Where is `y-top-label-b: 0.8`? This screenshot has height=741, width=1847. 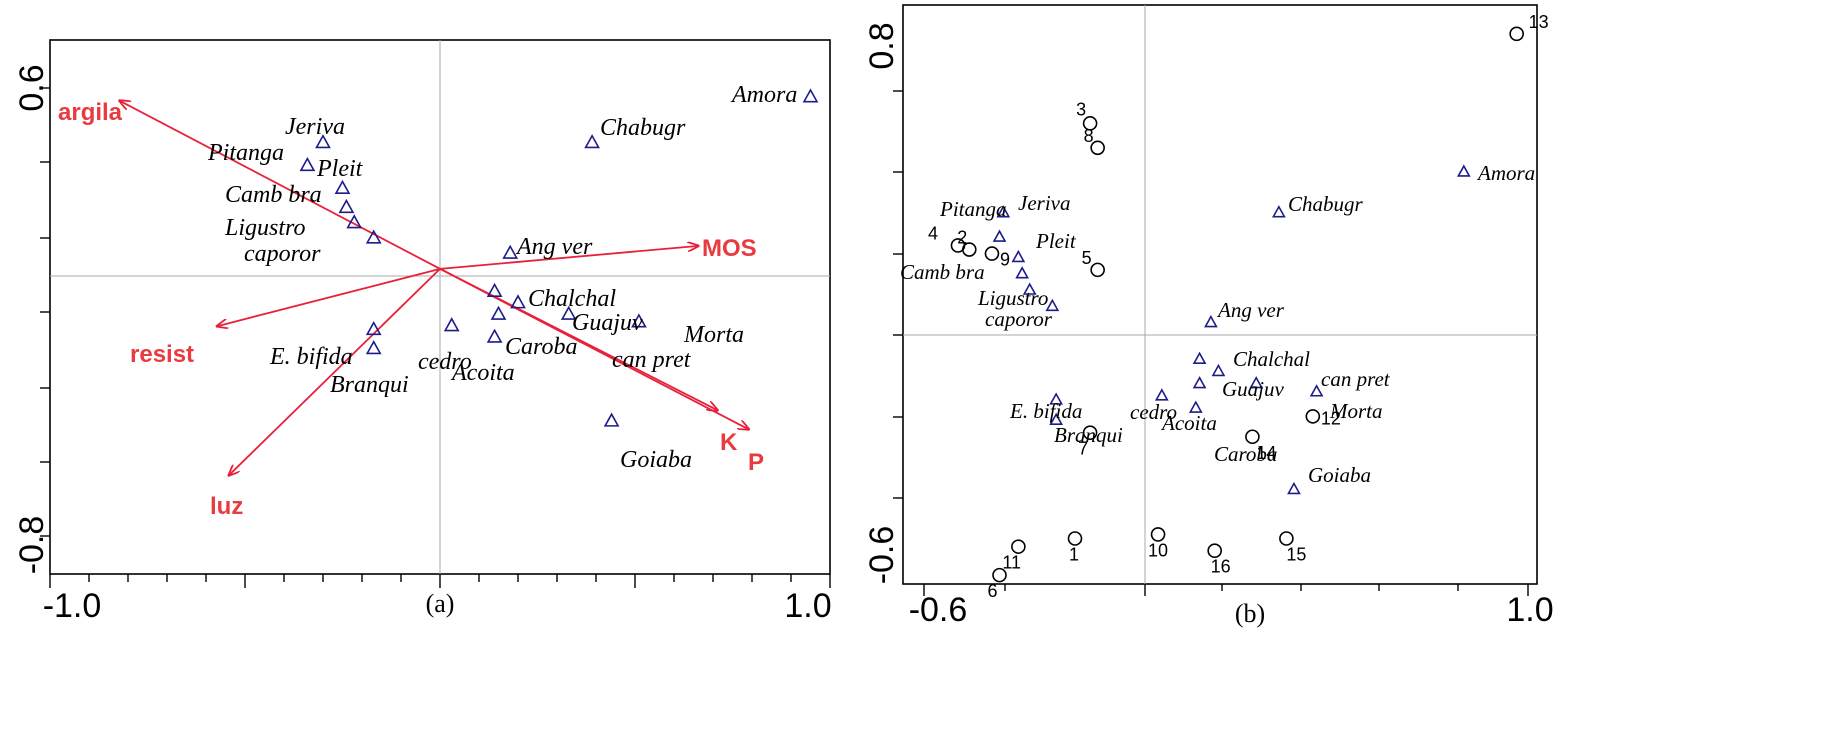 y-top-label-b: 0.8 is located at coordinates (882, 45).